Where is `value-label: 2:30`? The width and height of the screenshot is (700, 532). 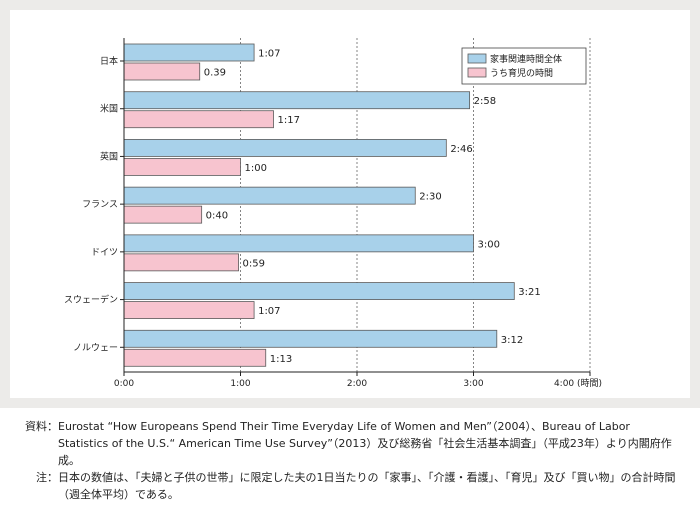
value-label: 2:30 is located at coordinates (430, 197).